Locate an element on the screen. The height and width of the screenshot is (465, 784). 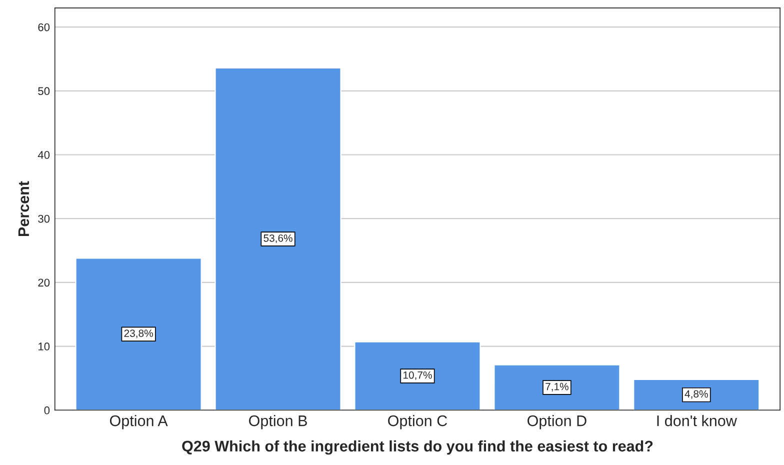
x-tick-label: Option D is located at coordinates (557, 422).